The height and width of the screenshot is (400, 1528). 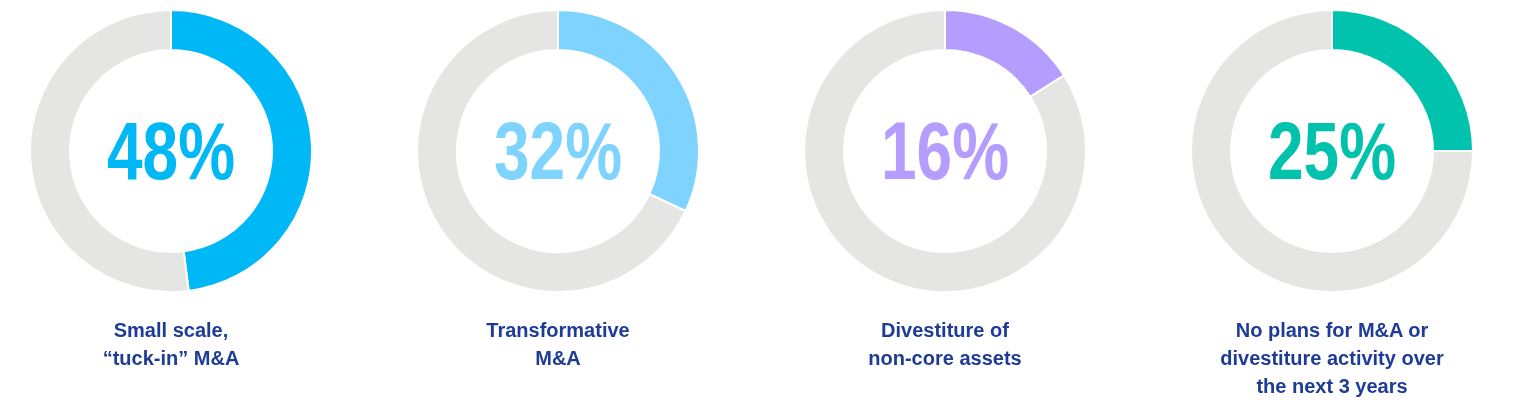 I want to click on data-label: 48%, so click(x=171, y=150).